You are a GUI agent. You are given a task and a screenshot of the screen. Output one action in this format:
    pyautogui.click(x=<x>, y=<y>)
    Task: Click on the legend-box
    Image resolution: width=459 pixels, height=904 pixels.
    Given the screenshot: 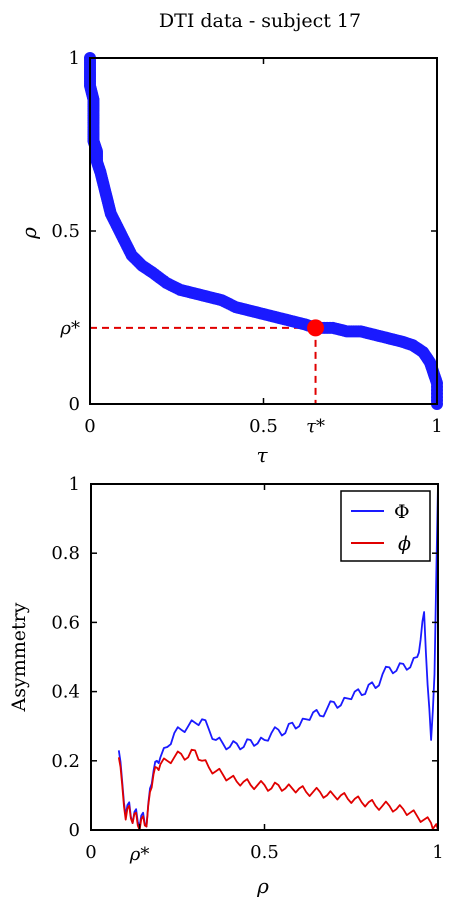 What is the action you would take?
    pyautogui.click(x=385, y=526)
    